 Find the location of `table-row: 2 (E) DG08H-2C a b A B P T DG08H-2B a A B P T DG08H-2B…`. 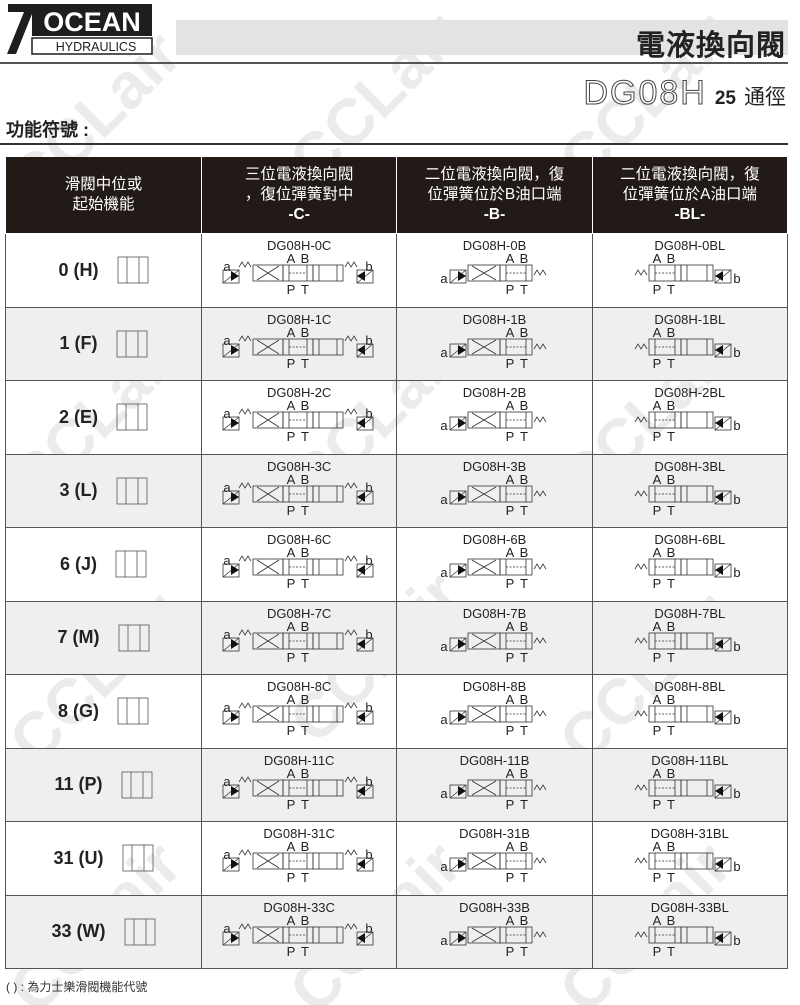

table-row: 2 (E) DG08H-2C a b A B P T DG08H-2B a A B P T DG08H-2B… is located at coordinates (397, 417).